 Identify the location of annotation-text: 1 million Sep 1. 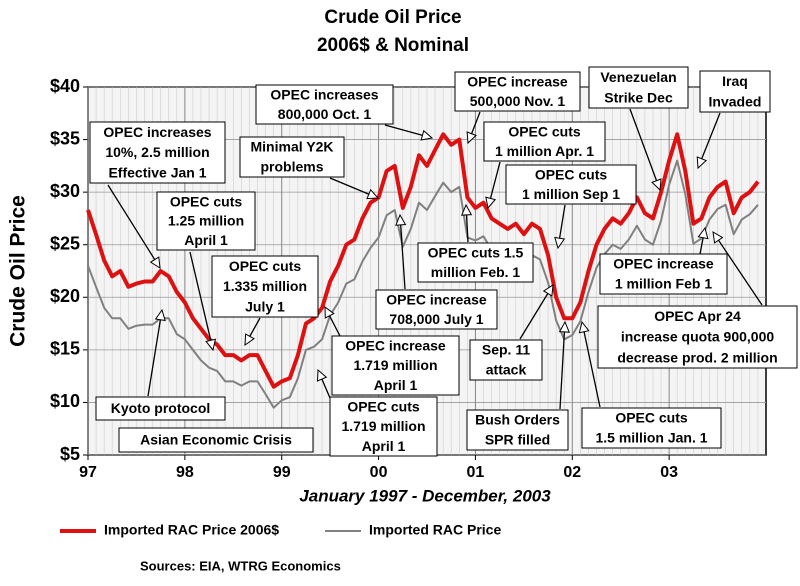
(571, 194).